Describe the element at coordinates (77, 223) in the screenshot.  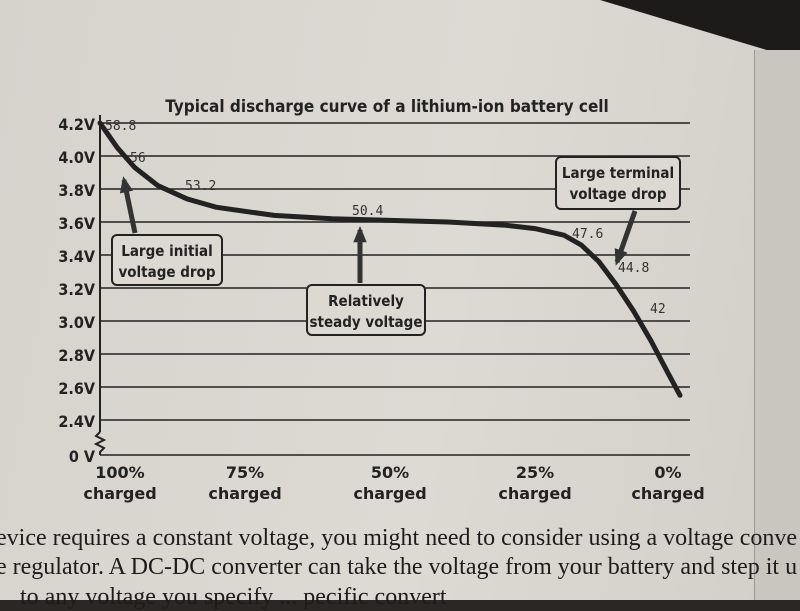
I see `y-tick-label: 3.6V` at that location.